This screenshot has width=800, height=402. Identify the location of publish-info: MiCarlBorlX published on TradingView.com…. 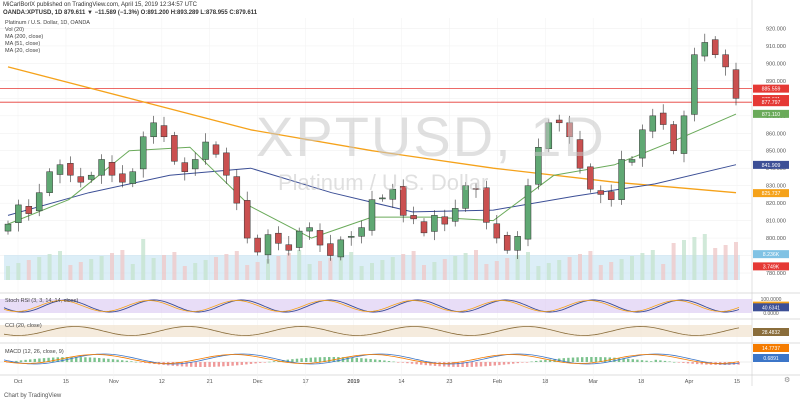
(100, 5).